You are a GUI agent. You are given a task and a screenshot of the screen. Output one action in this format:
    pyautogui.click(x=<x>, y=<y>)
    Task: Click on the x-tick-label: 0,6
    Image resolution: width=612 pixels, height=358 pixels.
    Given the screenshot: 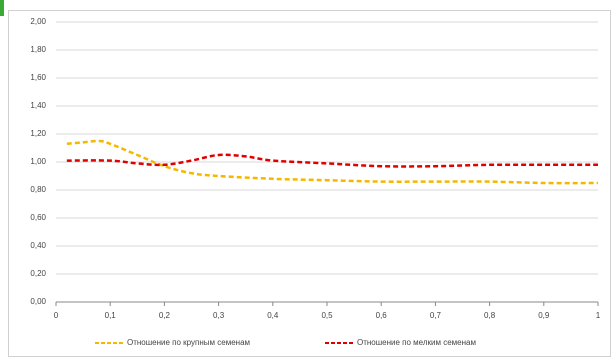 What is the action you would take?
    pyautogui.click(x=382, y=315)
    